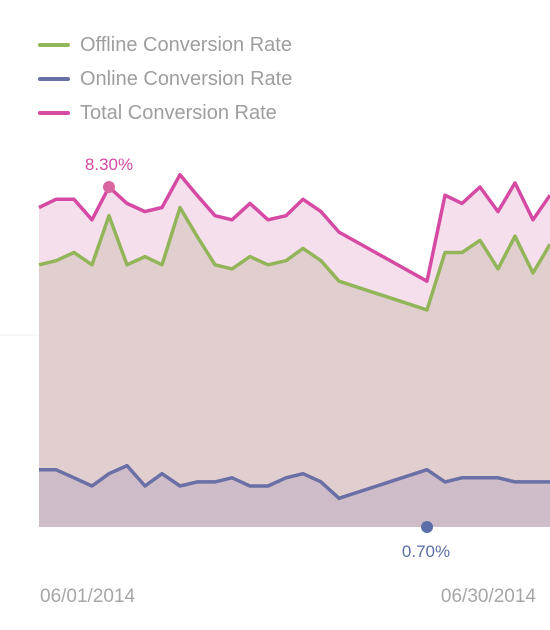  Describe the element at coordinates (294, 482) in the screenshot. I see `line-online-conversion-rate` at that location.